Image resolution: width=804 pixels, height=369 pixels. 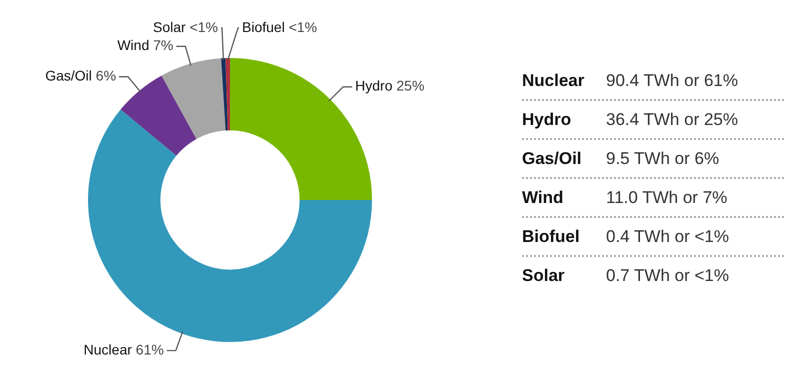 What do you see at coordinates (667, 236) in the screenshot?
I see `text: 0.4 TWh or <1%` at bounding box center [667, 236].